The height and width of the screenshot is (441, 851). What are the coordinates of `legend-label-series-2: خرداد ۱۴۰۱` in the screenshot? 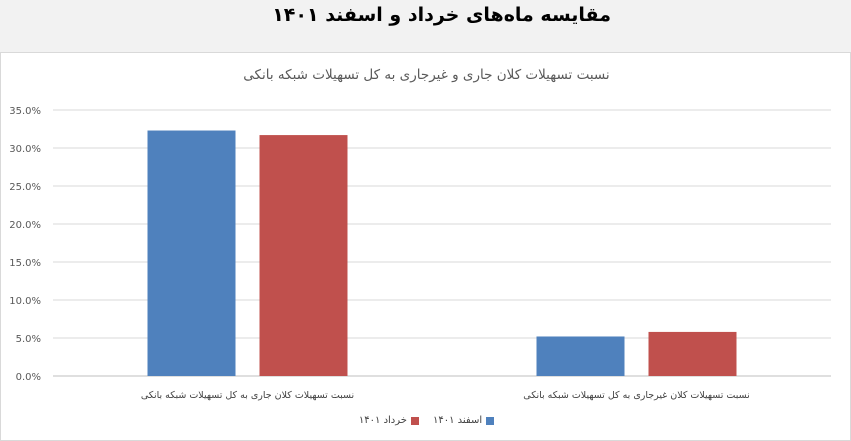 It's located at (382, 420).